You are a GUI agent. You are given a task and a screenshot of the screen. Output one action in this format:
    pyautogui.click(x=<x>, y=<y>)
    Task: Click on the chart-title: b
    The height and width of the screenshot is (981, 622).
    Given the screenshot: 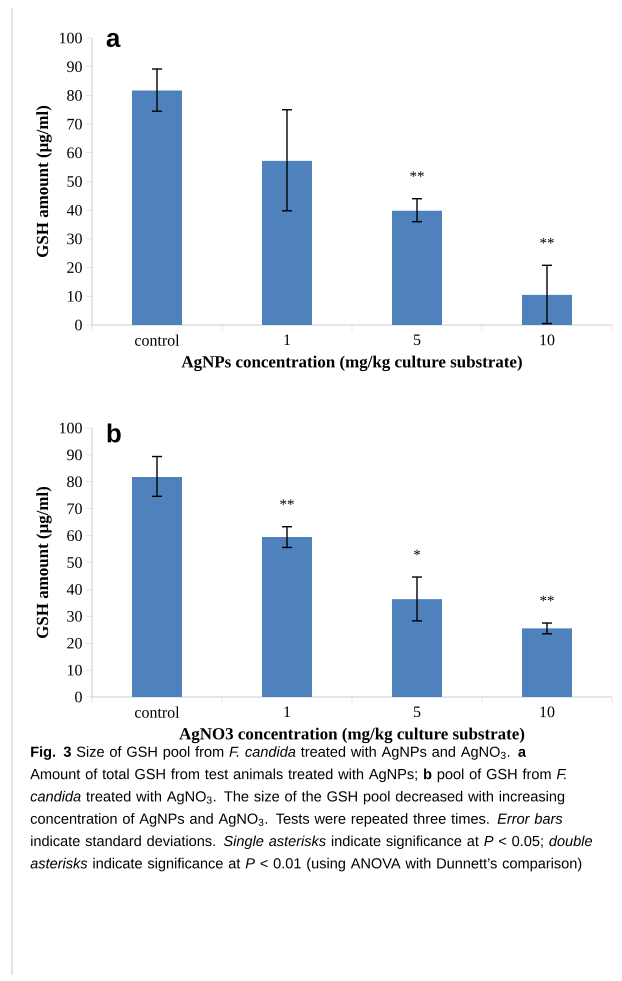 What is the action you would take?
    pyautogui.click(x=114, y=432)
    